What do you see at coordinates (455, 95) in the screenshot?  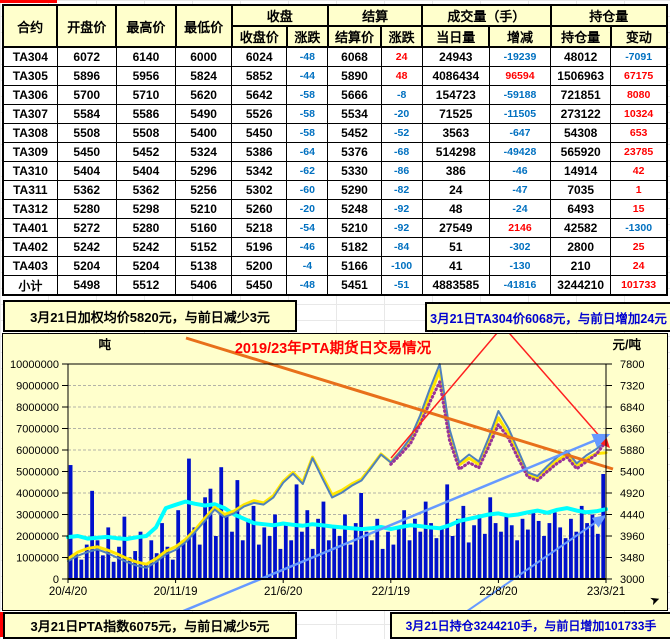 I see `cell-volume: 154723` at bounding box center [455, 95].